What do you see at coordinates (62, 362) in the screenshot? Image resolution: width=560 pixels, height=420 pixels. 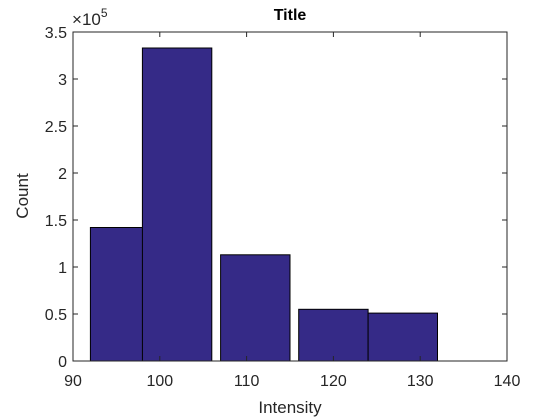 I see `y-tick-label: 0` at bounding box center [62, 362].